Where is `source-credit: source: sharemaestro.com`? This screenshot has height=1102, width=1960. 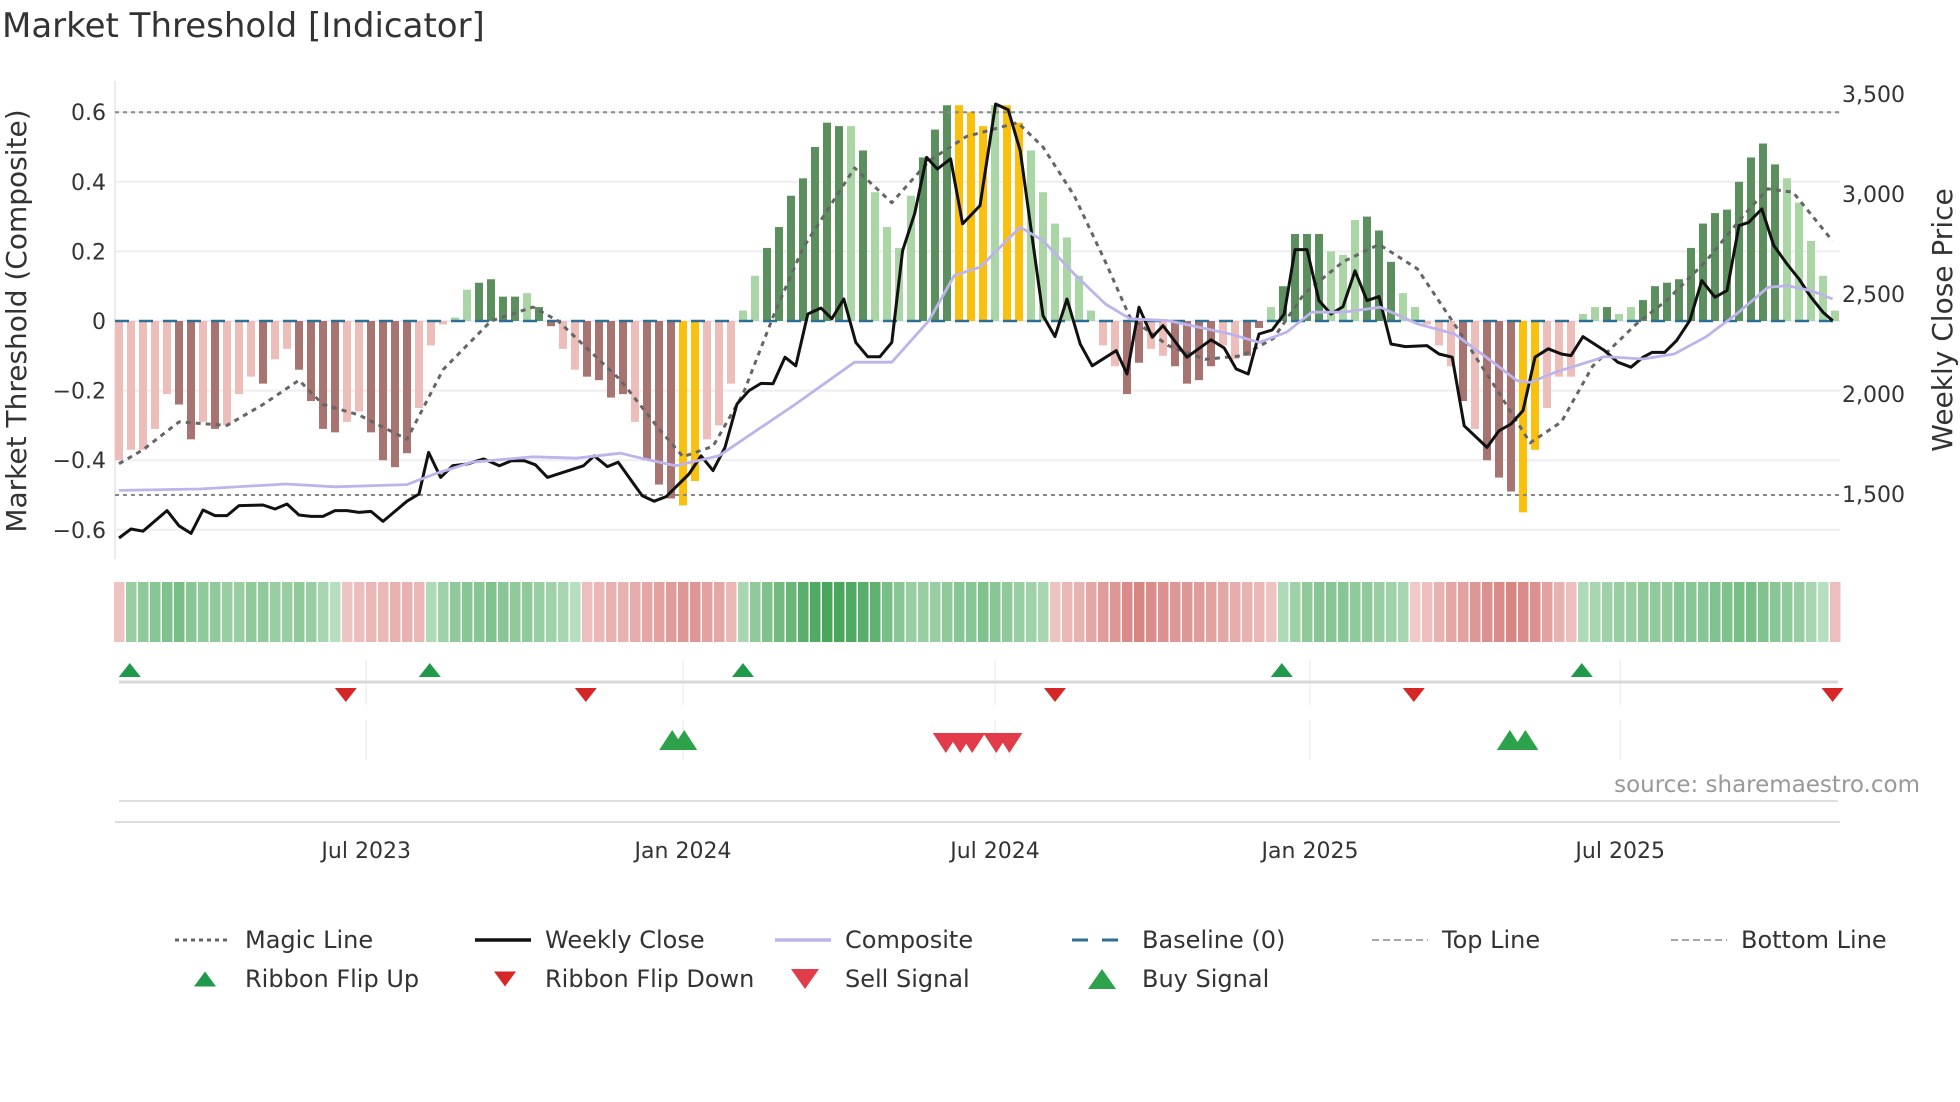 source-credit: source: sharemaestro.com is located at coordinates (1767, 785).